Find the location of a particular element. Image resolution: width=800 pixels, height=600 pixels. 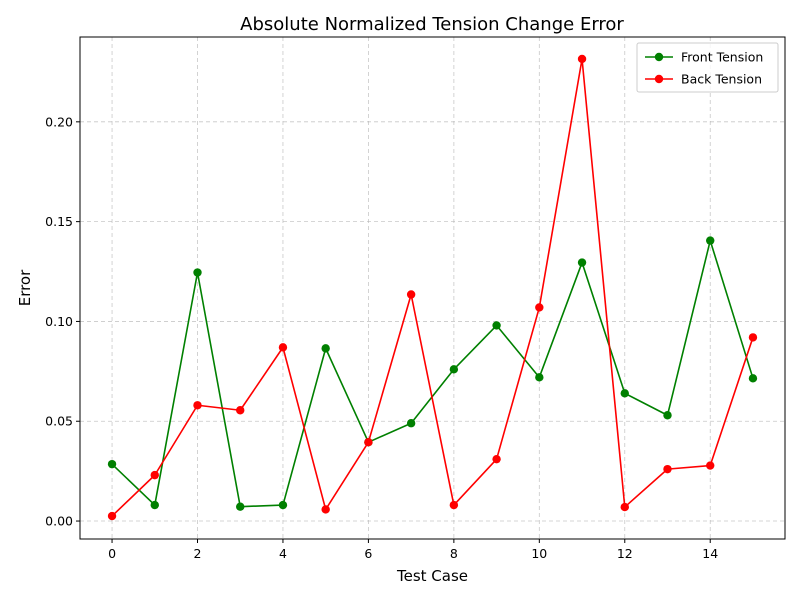

x-tick-label: 0 is located at coordinates (112, 553).